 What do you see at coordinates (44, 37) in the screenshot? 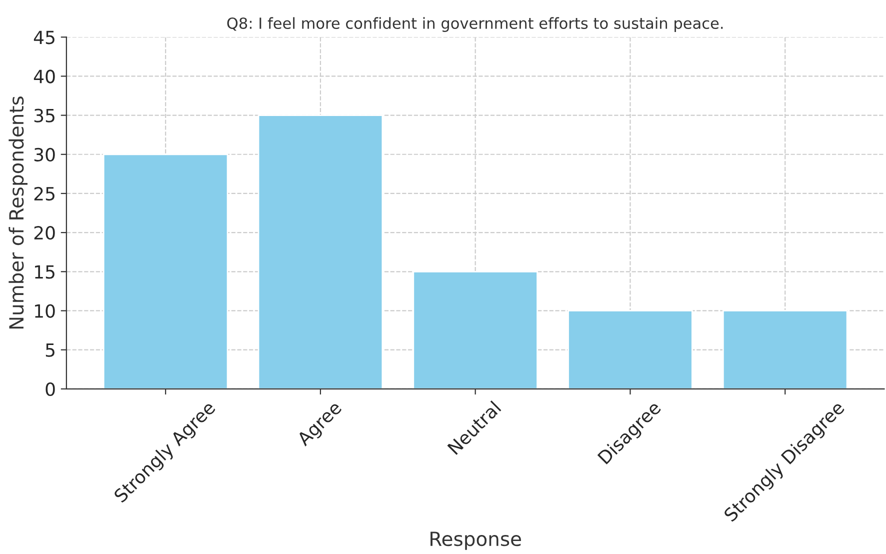
I see `y-tick-label: 45` at bounding box center [44, 37].